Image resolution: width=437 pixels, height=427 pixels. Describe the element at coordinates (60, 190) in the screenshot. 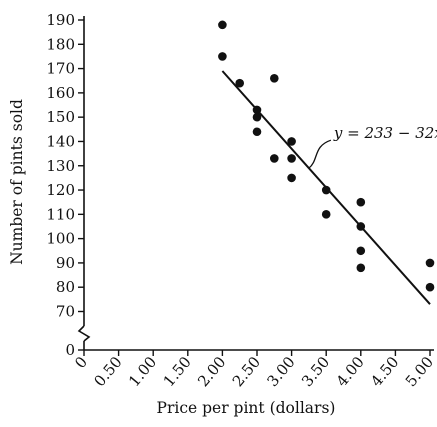

I see `y-tick-label-120: 120` at that location.